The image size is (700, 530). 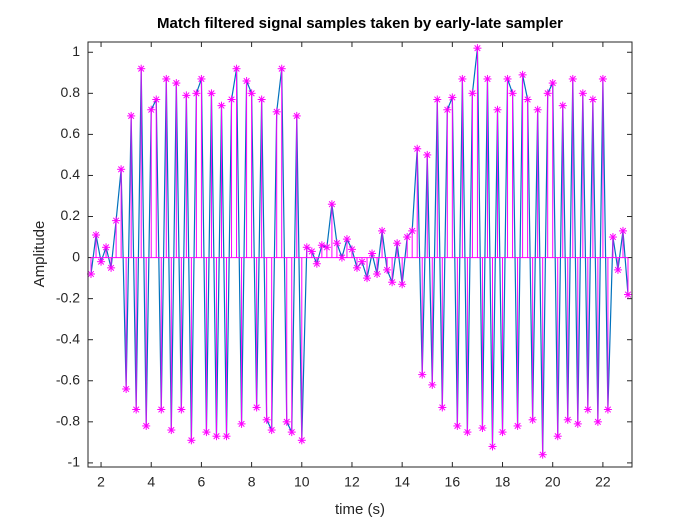 I want to click on x-tick-label: 4, so click(x=151, y=482).